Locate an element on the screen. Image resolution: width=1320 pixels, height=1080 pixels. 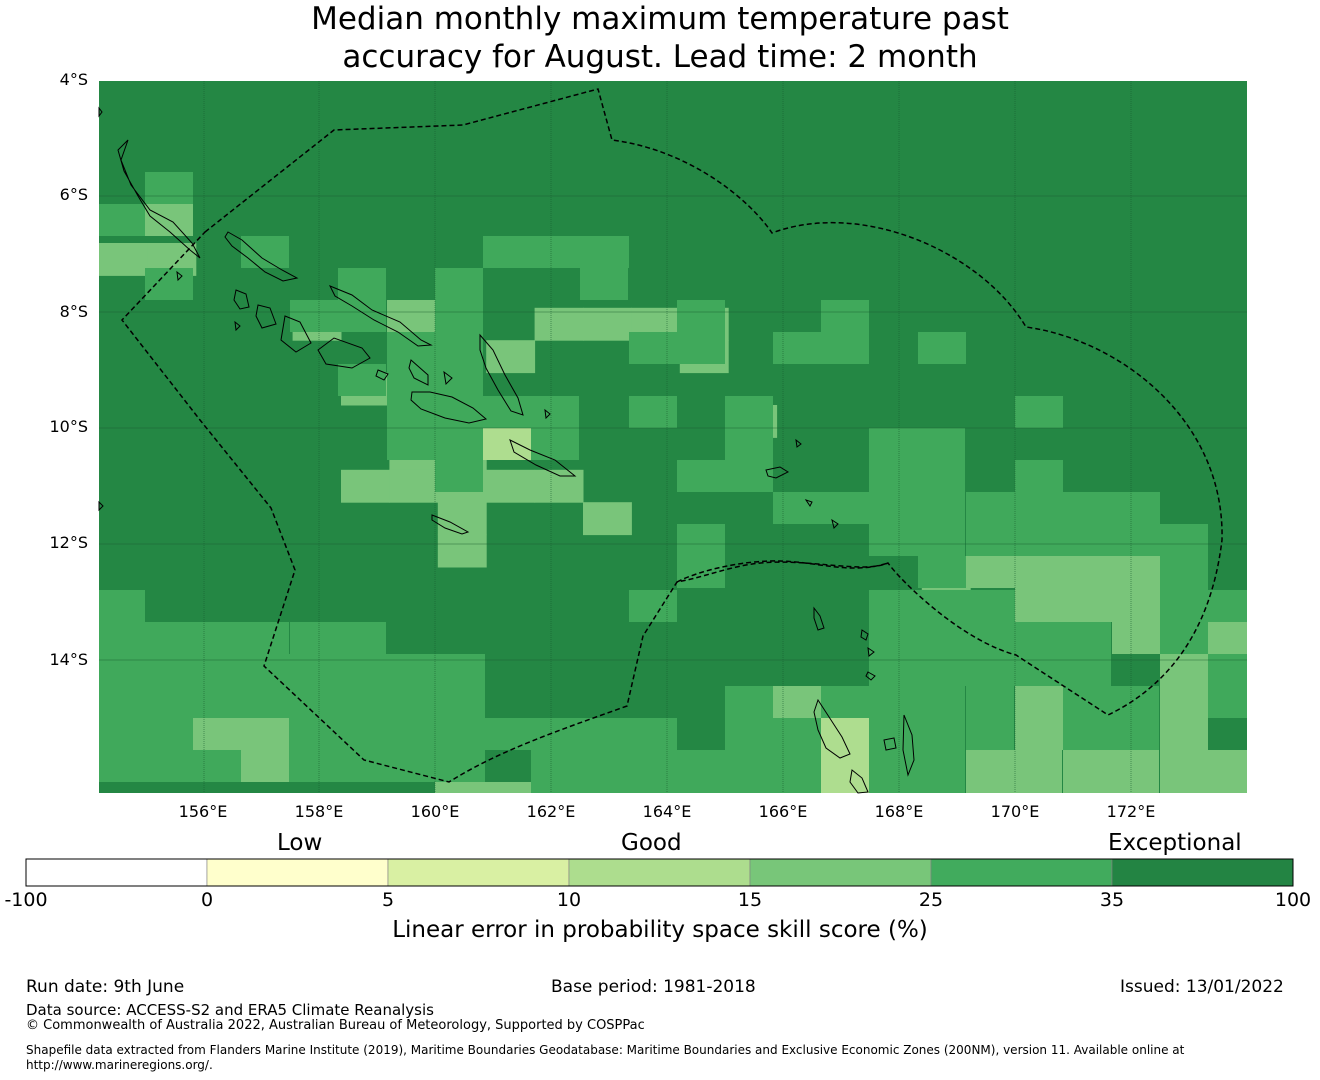
lon-label-166e: 166°E is located at coordinates (783, 811).